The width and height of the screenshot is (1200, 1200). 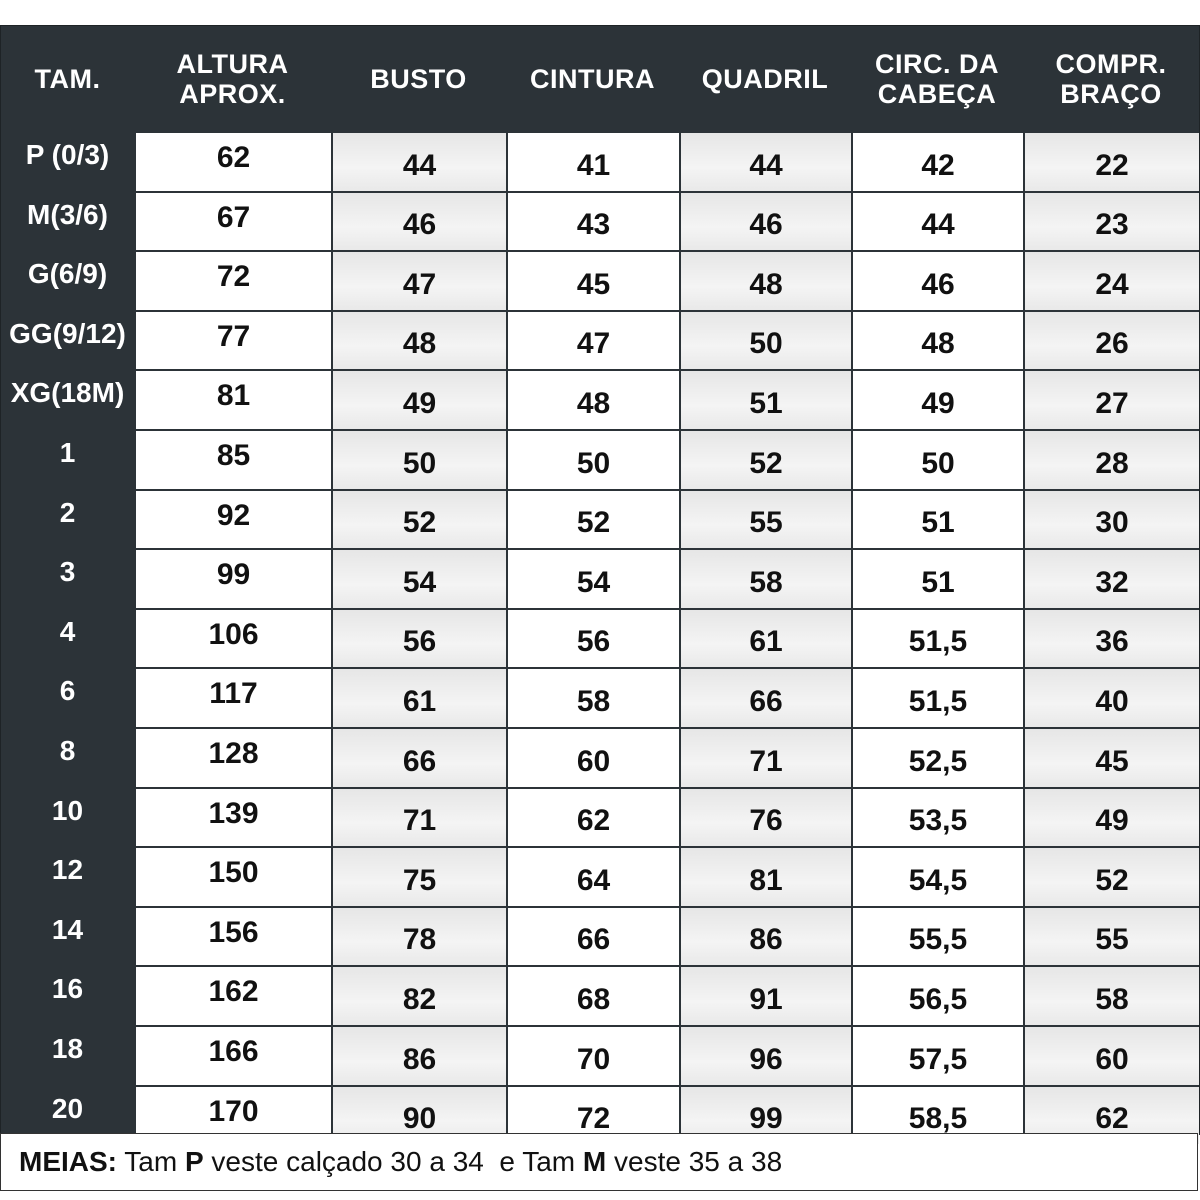 What do you see at coordinates (67, 512) in the screenshot?
I see `size-label: 2` at bounding box center [67, 512].